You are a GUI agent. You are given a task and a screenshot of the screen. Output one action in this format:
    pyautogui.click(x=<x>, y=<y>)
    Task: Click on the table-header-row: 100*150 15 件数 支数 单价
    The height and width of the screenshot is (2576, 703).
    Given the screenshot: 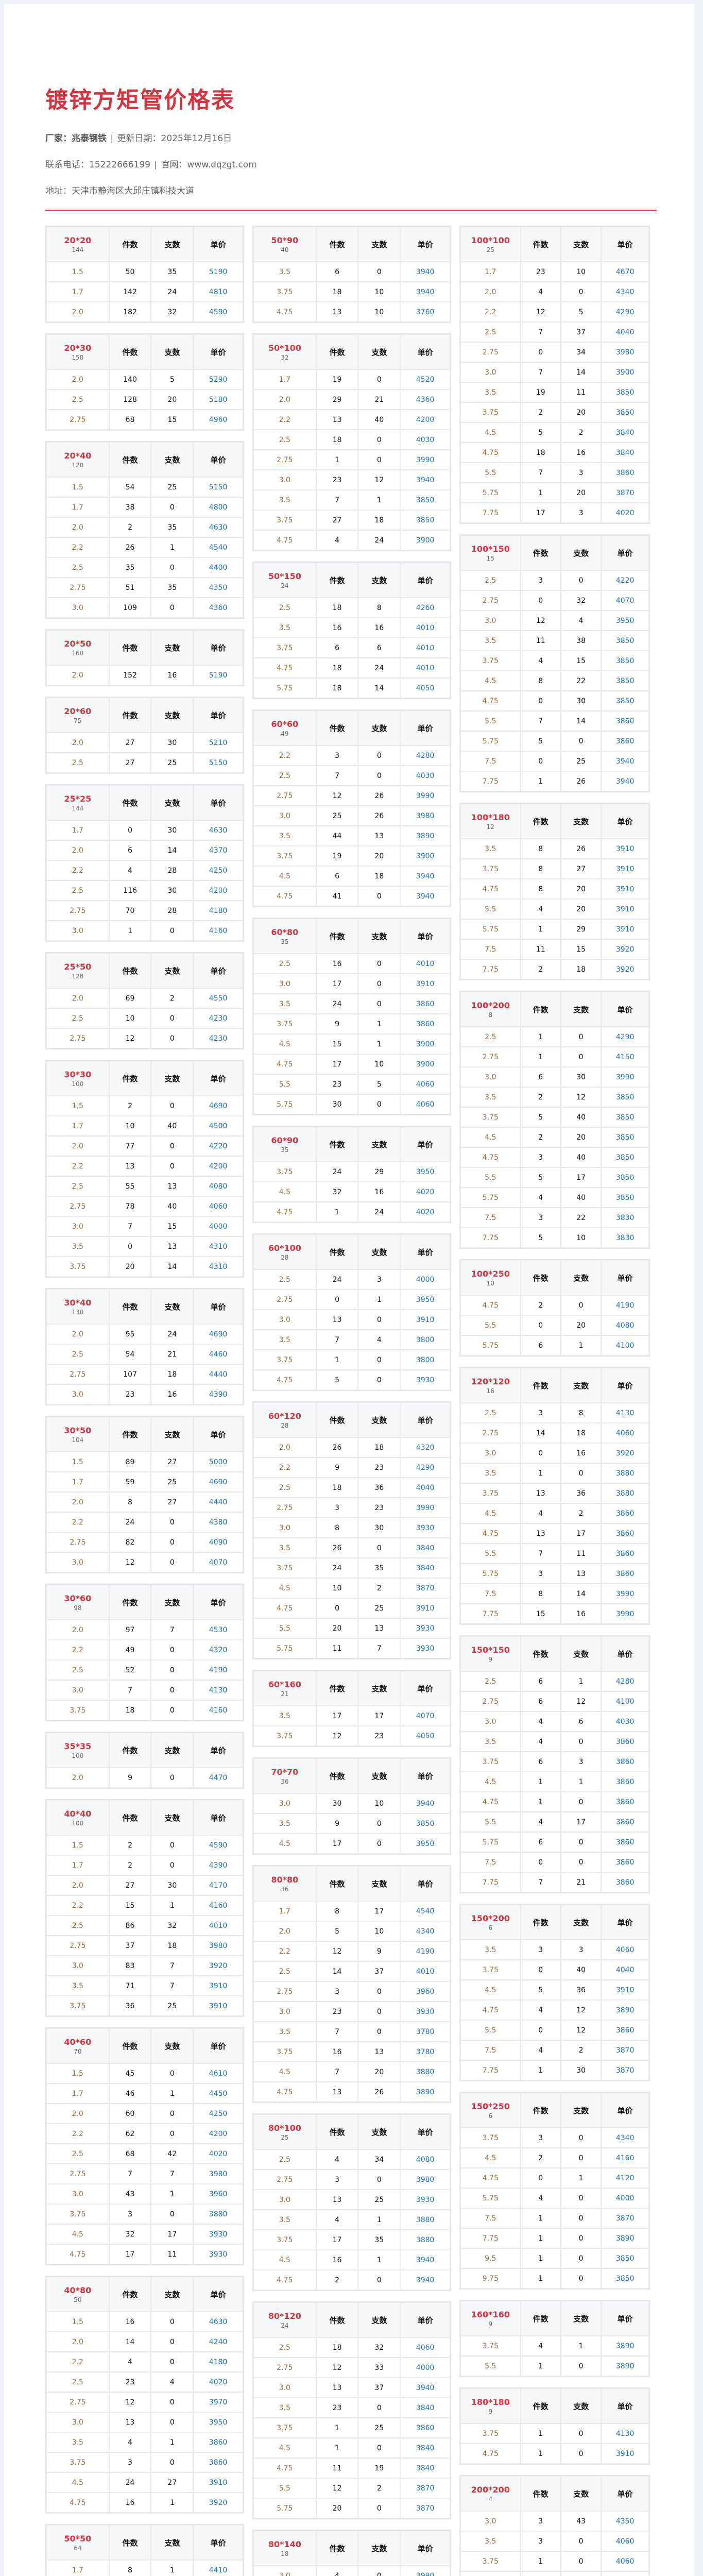 What is the action you would take?
    pyautogui.click(x=554, y=553)
    